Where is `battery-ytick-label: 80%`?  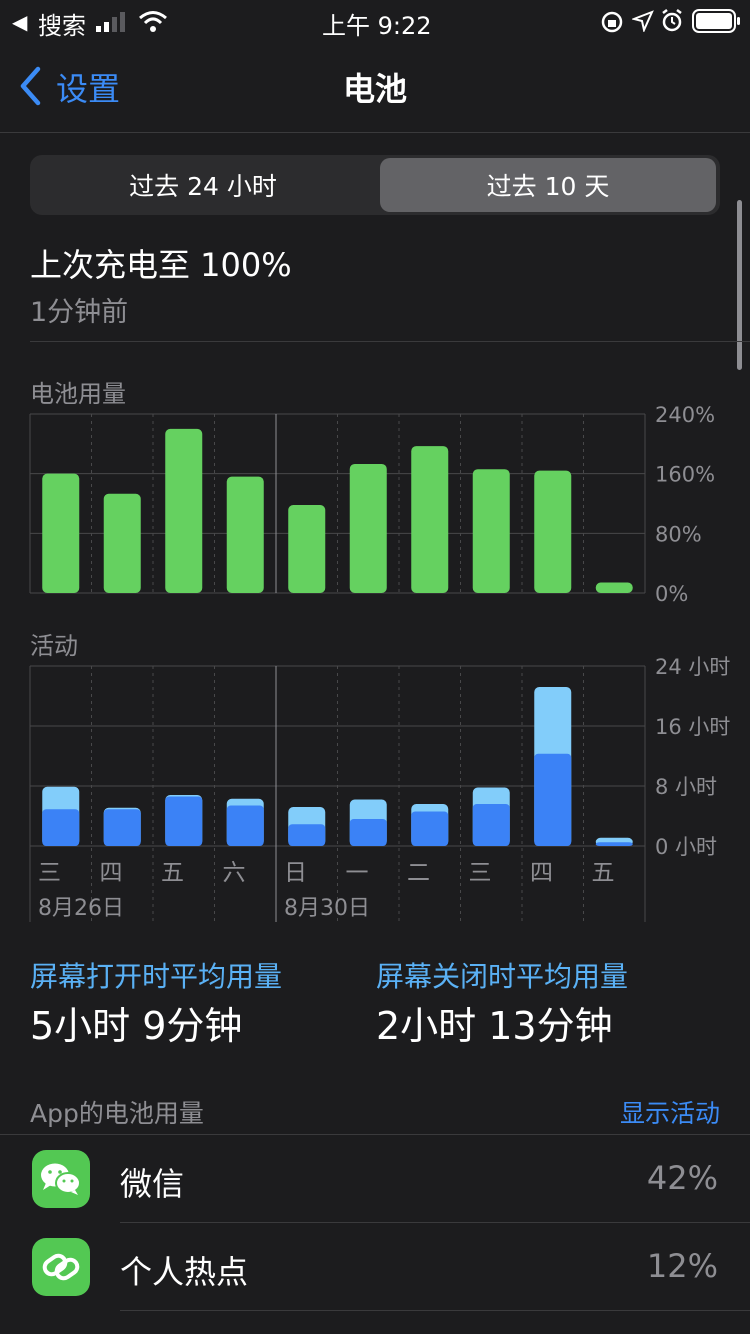 battery-ytick-label: 80% is located at coordinates (678, 534).